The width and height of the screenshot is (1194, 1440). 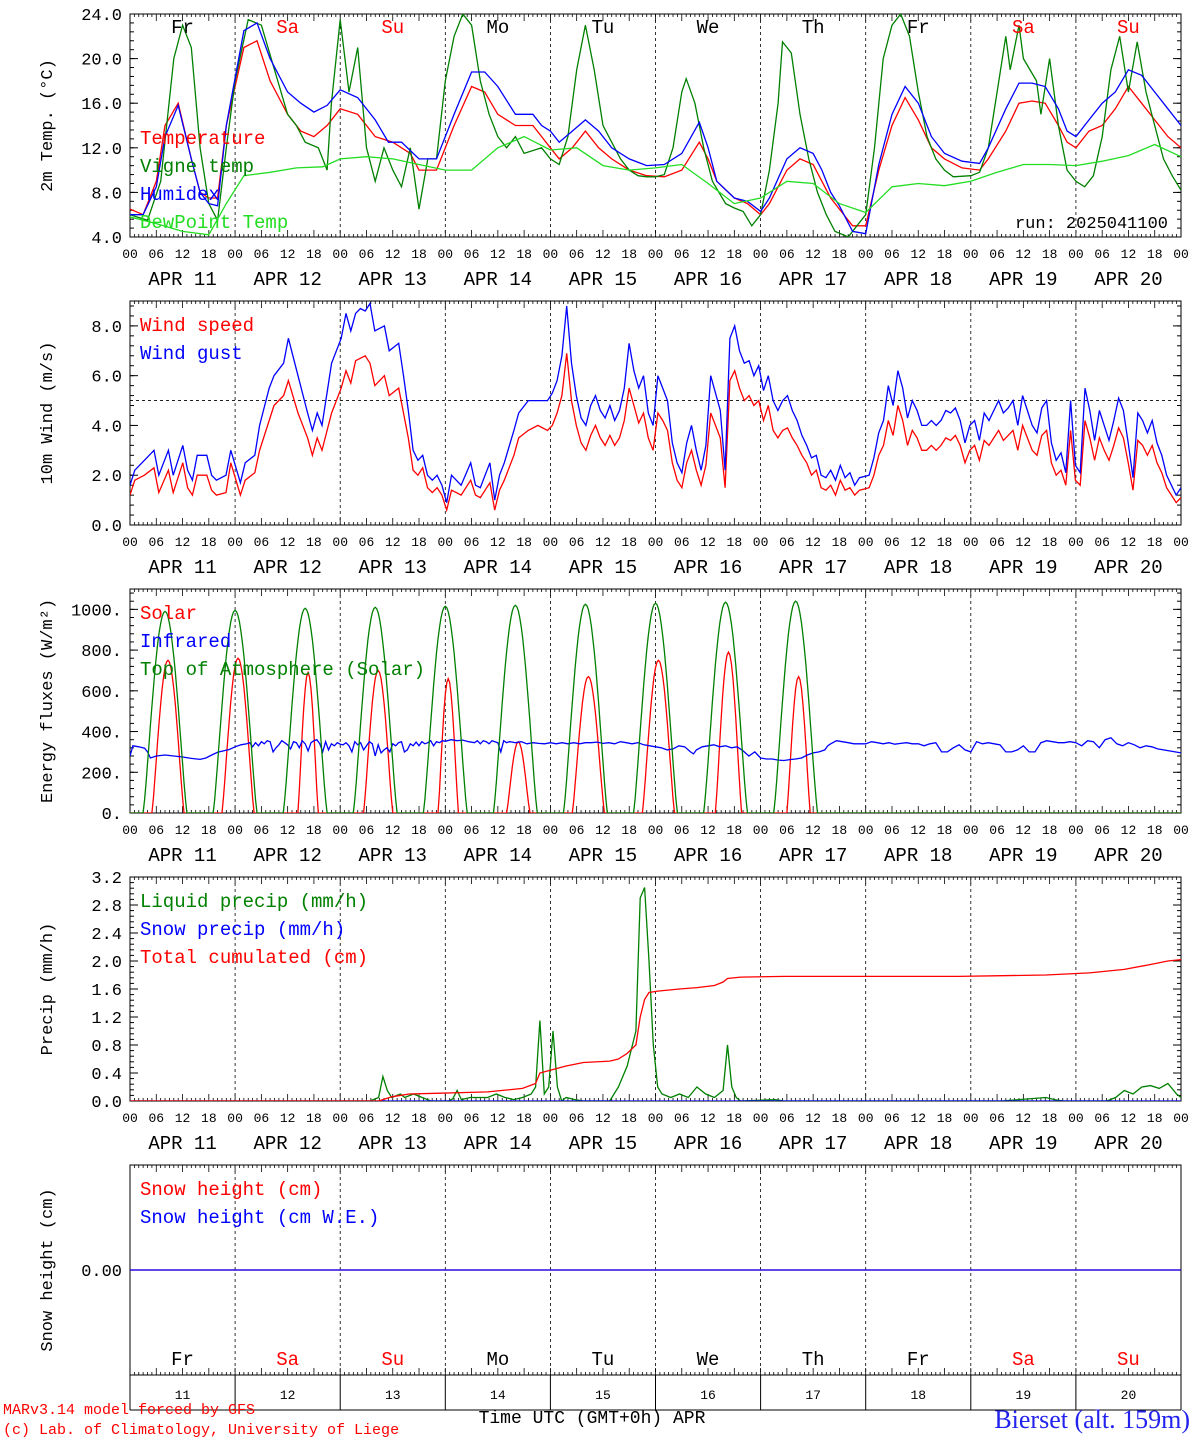 What do you see at coordinates (168, 614) in the screenshot?
I see `legend-entry: Solar` at bounding box center [168, 614].